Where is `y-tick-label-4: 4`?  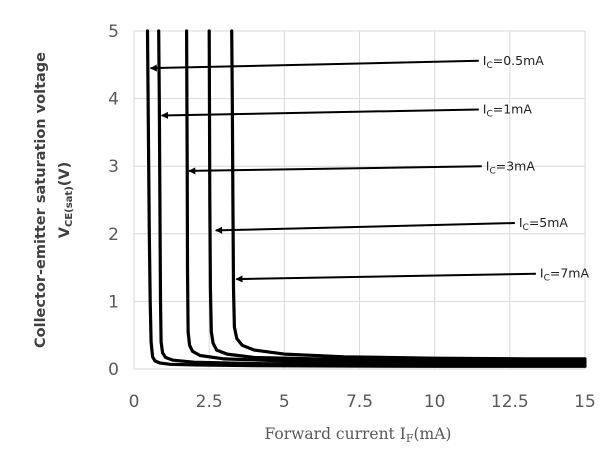 y-tick-label-4: 4 is located at coordinates (113, 100).